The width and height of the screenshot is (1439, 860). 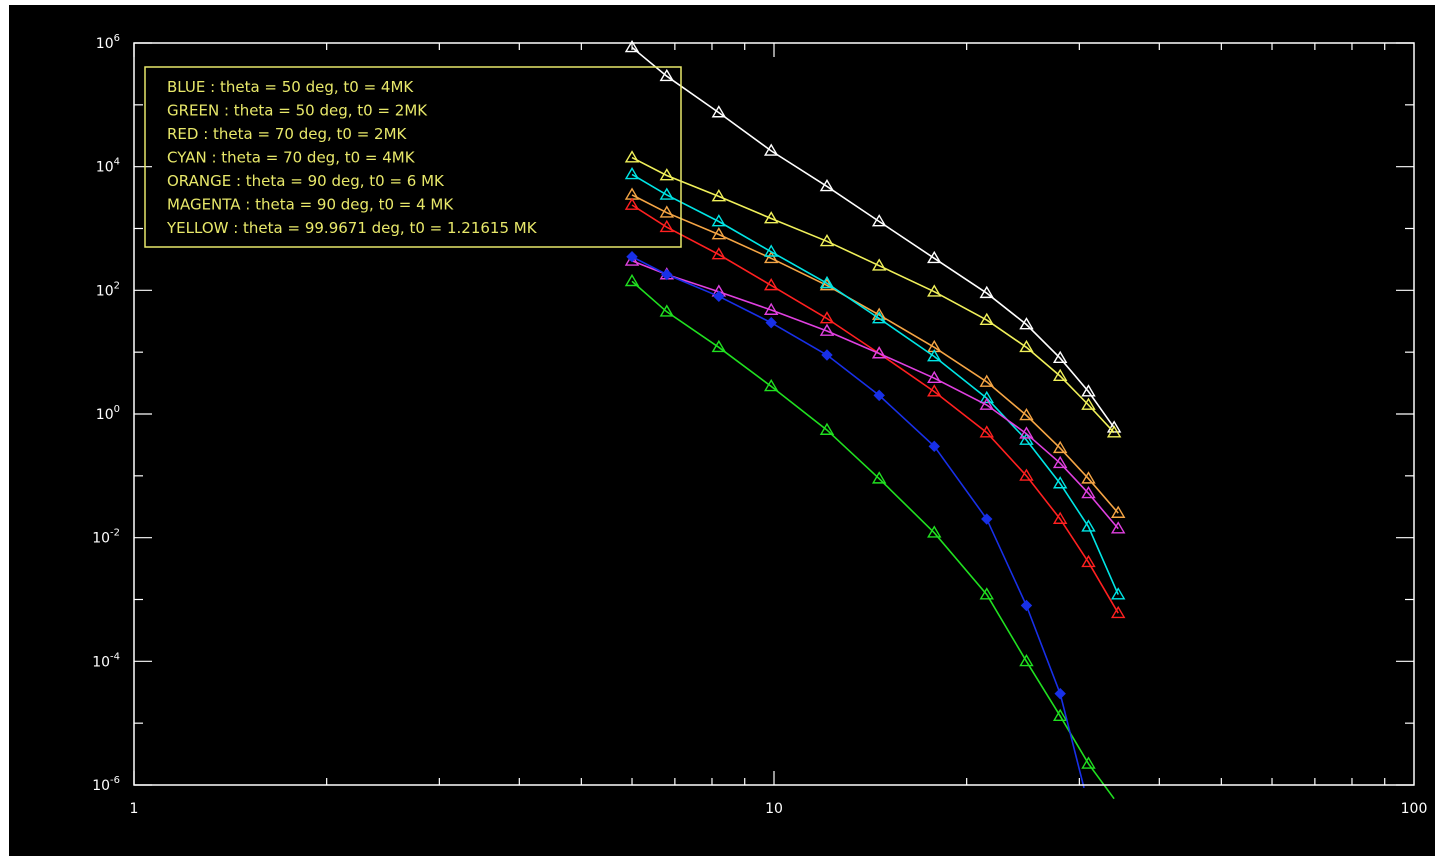 I want to click on legend-entry: CYAN : theta = 70 deg, t0 = 4MK, so click(x=291, y=158).